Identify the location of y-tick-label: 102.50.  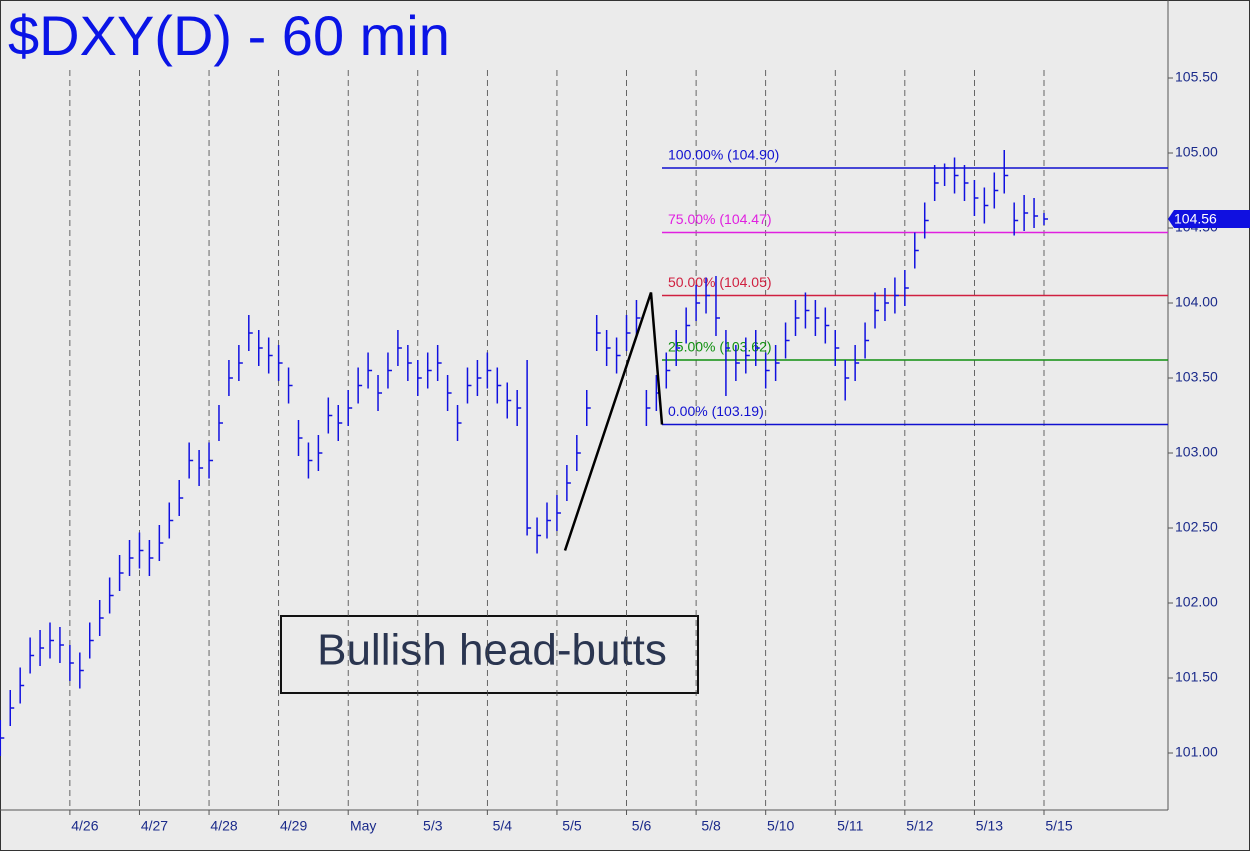
(1196, 527).